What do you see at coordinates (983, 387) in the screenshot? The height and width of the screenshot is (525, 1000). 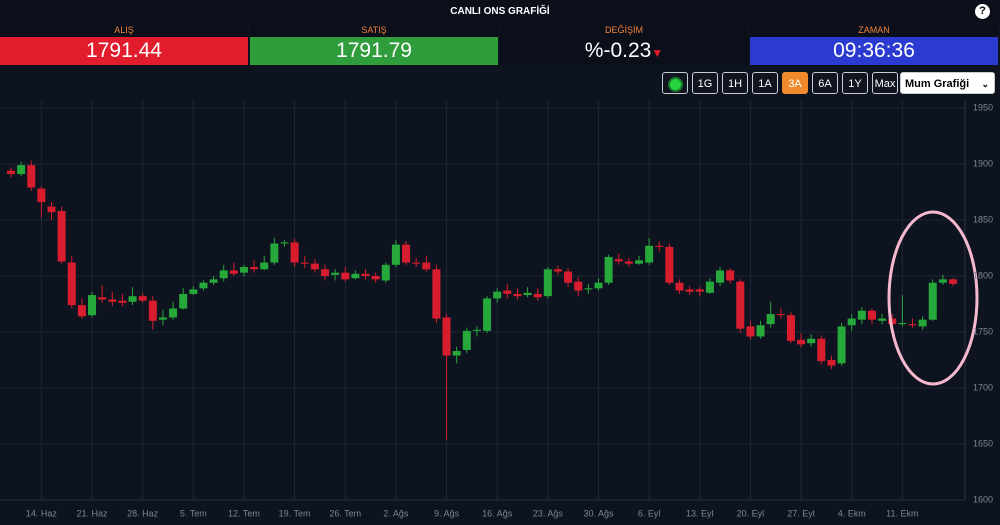 I see `y-tick-label: 1700` at bounding box center [983, 387].